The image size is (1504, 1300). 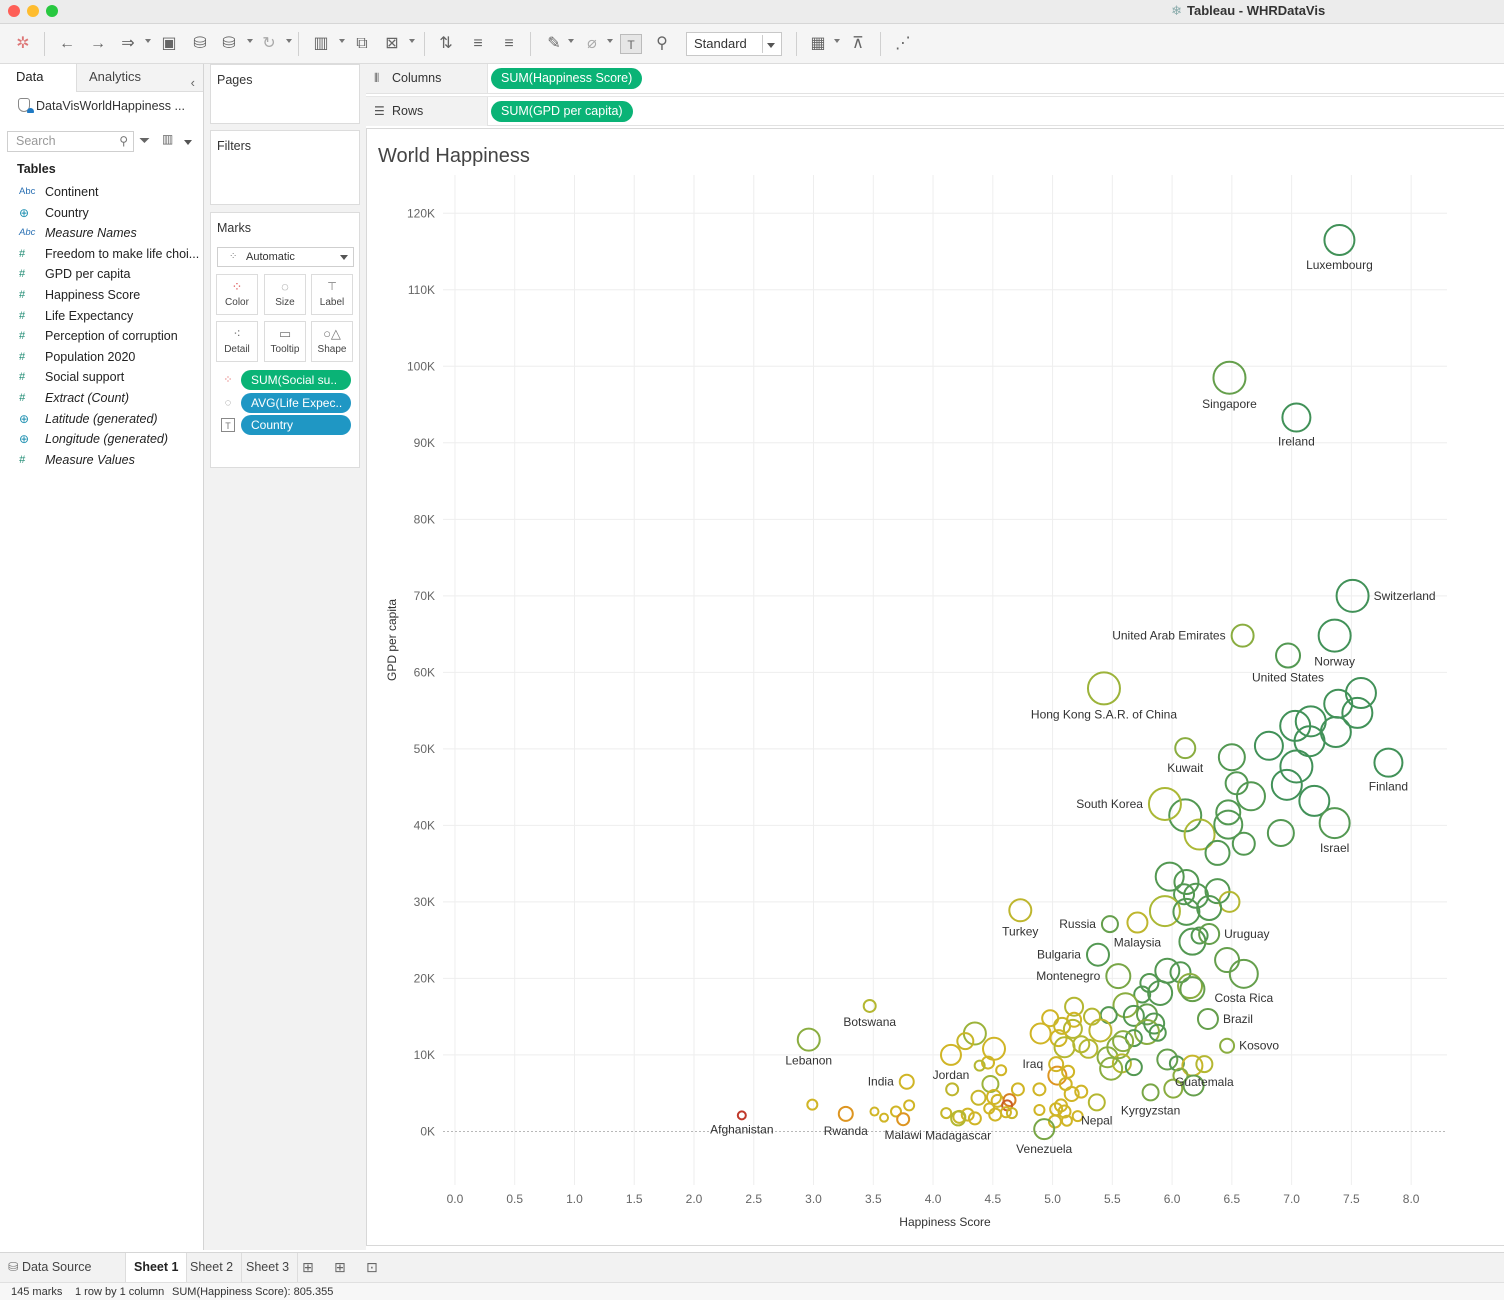 What do you see at coordinates (296, 425) in the screenshot?
I see `label-field-pill: Country` at bounding box center [296, 425].